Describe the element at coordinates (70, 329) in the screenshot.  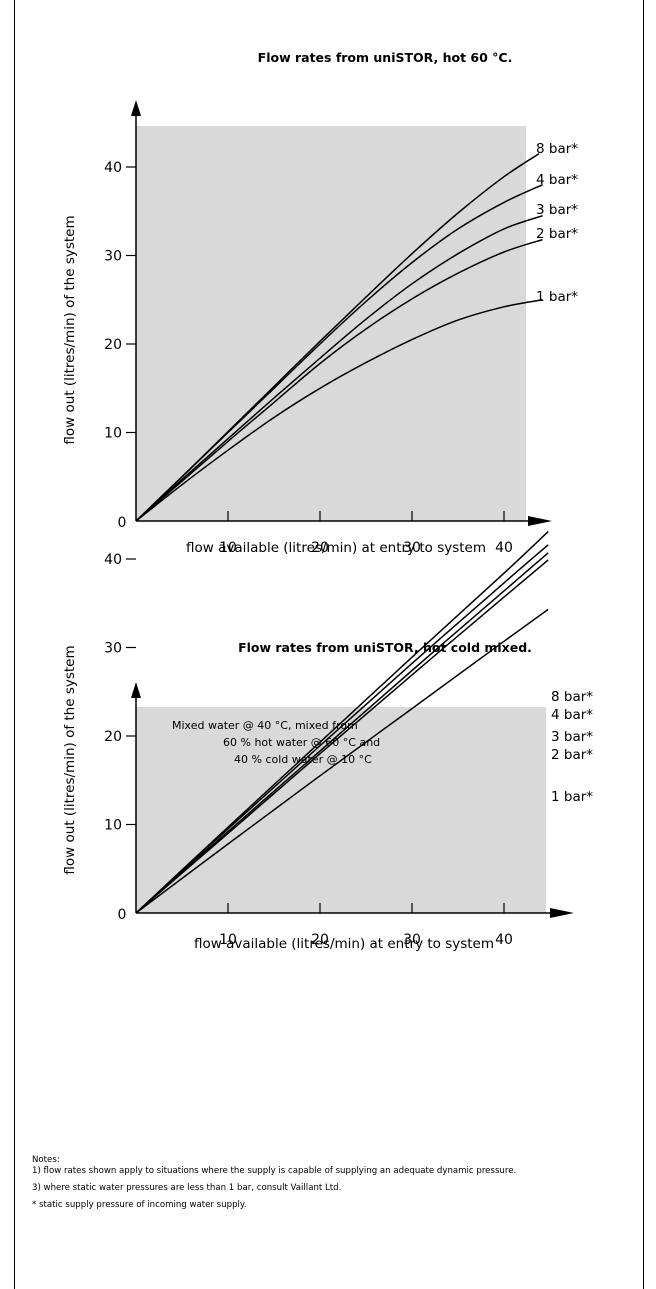
I see `chart1-y-axis-label: flow out (litres/min) of the system` at that location.